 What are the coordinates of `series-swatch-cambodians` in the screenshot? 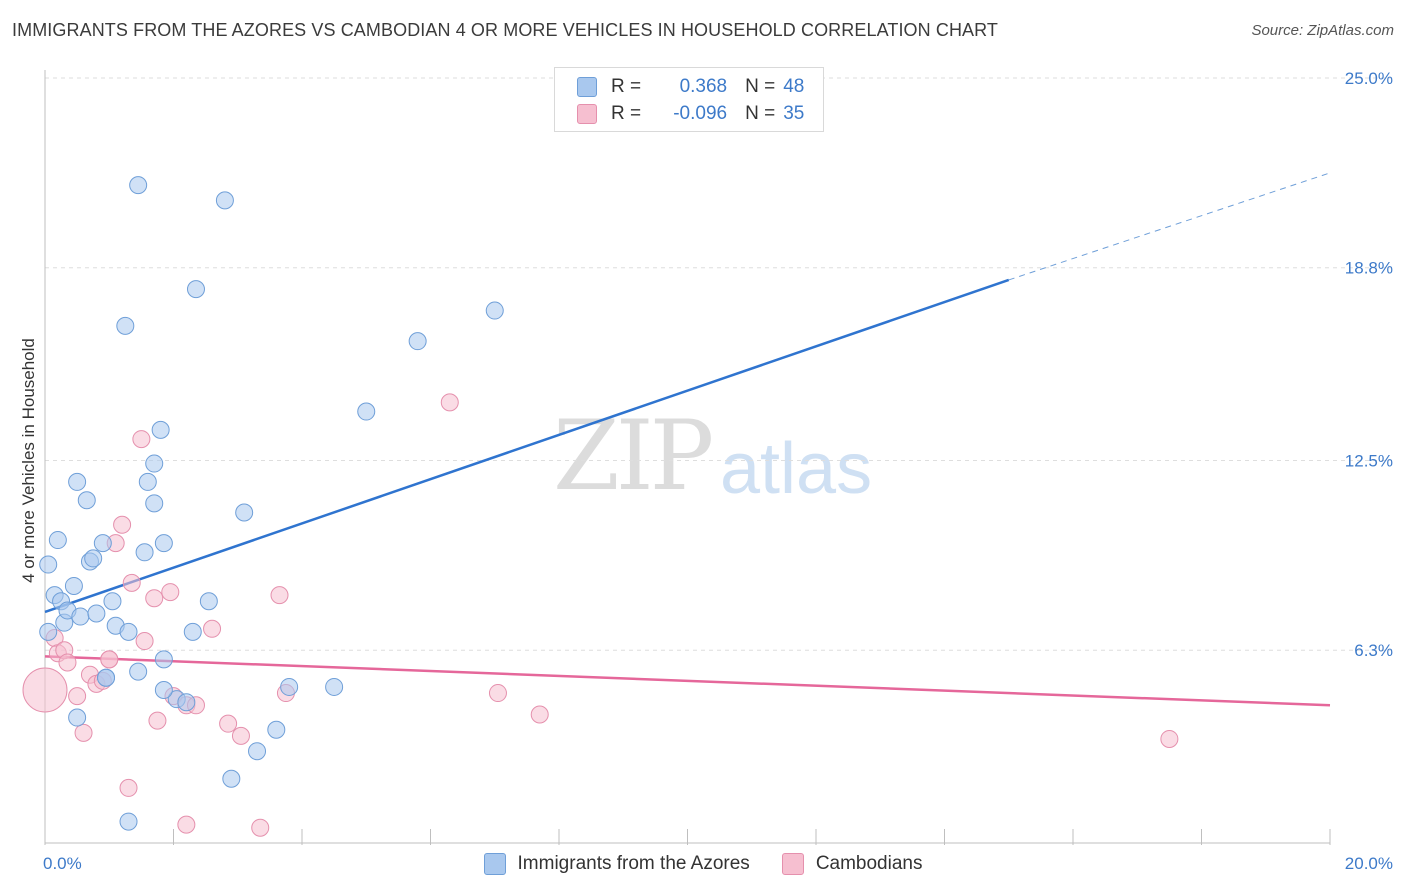 It's located at (792, 864).